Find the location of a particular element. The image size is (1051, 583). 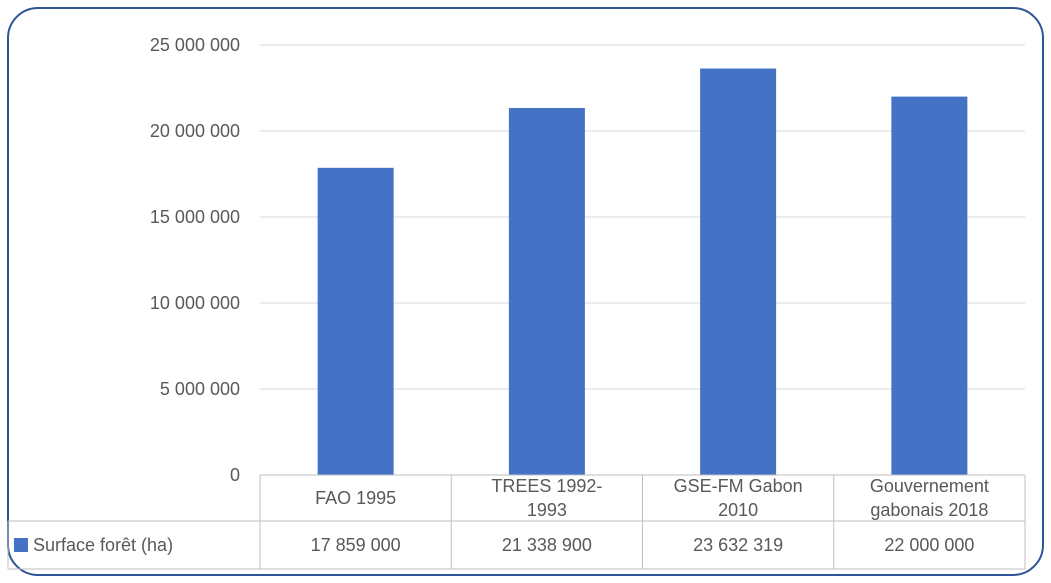

legend-label: Surface forêt (ha) is located at coordinates (103, 545).